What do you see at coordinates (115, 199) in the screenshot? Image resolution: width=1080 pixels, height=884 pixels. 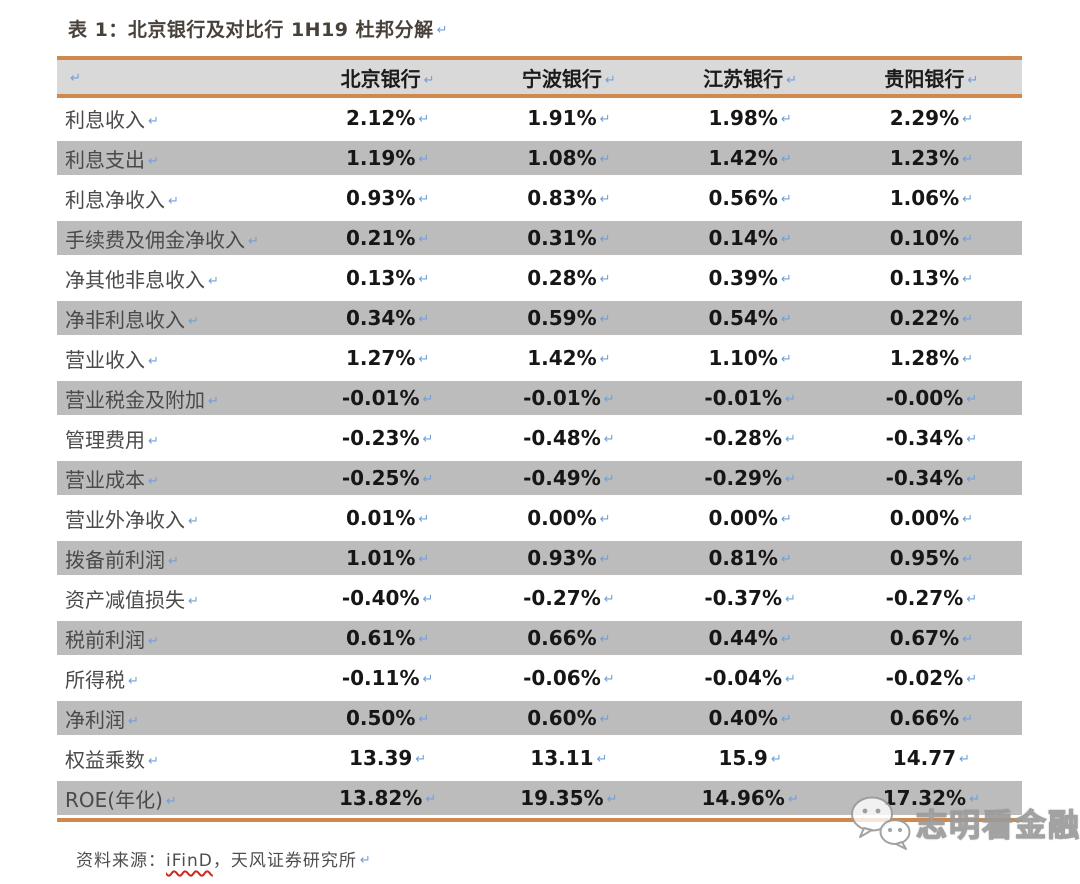 I see `row-label-text: 利息净收入` at bounding box center [115, 199].